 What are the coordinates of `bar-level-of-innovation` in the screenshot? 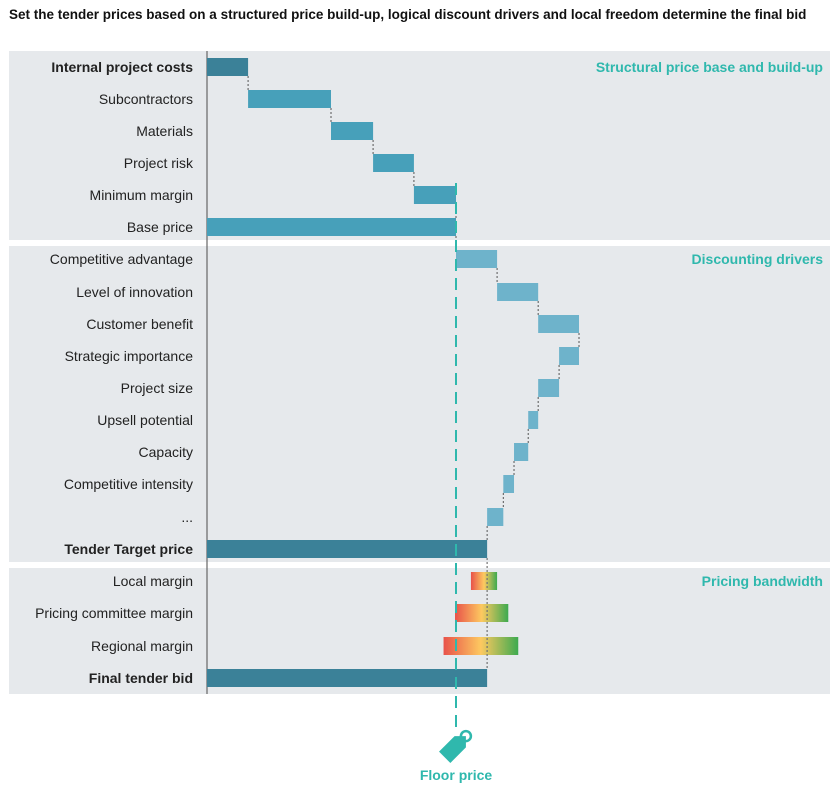 It's located at (518, 292).